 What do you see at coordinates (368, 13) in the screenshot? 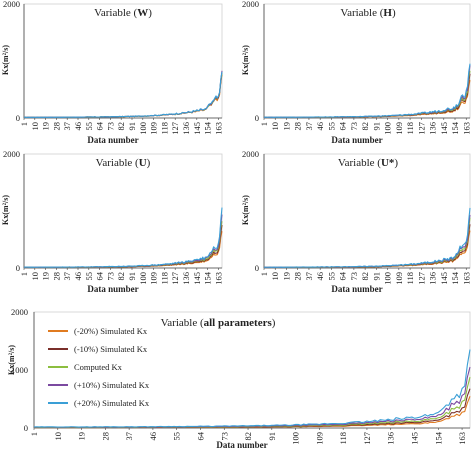
I see `panel-title: Variable (H)` at bounding box center [368, 13].